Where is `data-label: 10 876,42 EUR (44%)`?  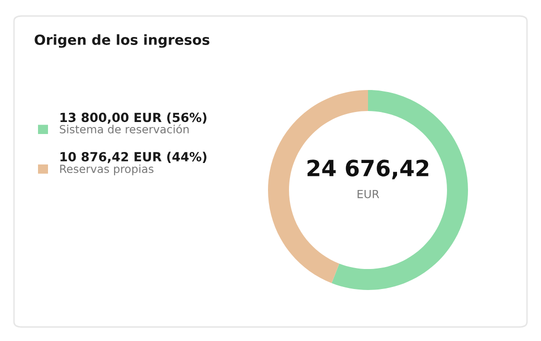
data-label: 10 876,42 EUR (44%) is located at coordinates (133, 158).